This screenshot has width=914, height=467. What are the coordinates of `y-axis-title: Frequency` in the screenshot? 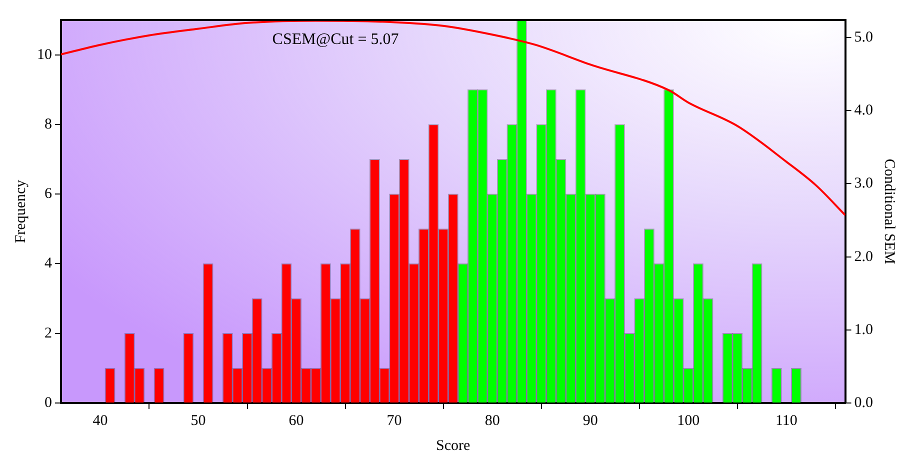 It's located at (20, 211).